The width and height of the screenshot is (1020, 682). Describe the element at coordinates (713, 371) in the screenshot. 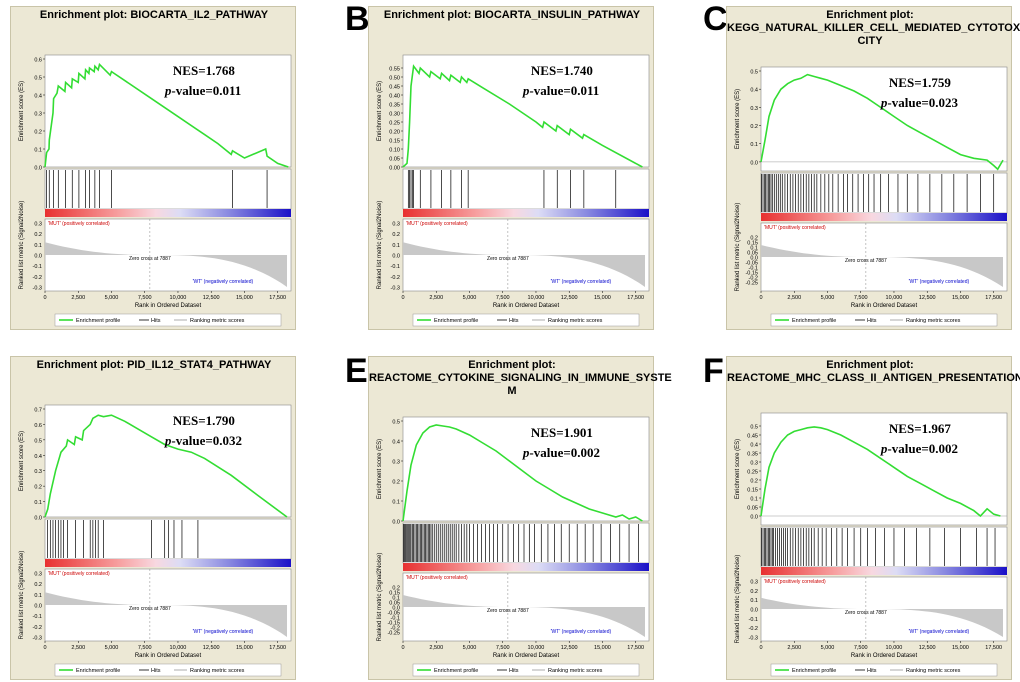

I see `panel-letter-f: F` at that location.